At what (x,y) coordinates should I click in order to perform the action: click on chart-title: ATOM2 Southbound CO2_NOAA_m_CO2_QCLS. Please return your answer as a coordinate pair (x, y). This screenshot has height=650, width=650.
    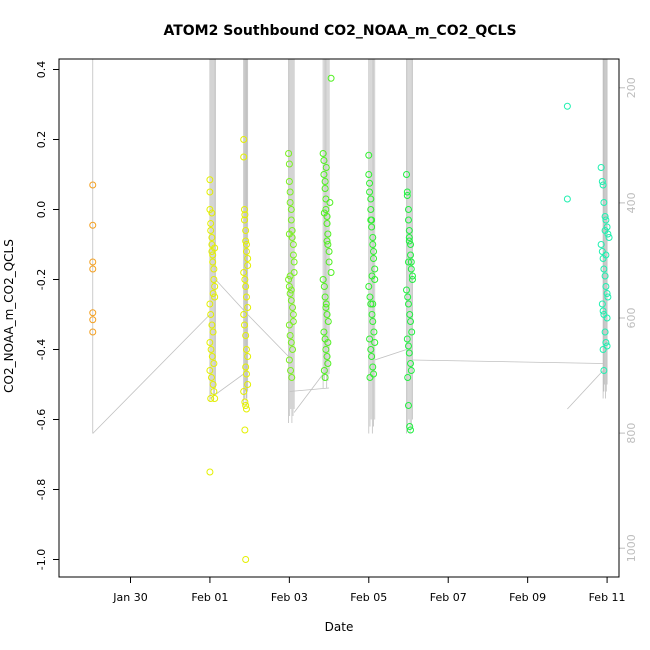
    Looking at the image, I should click on (339, 31).